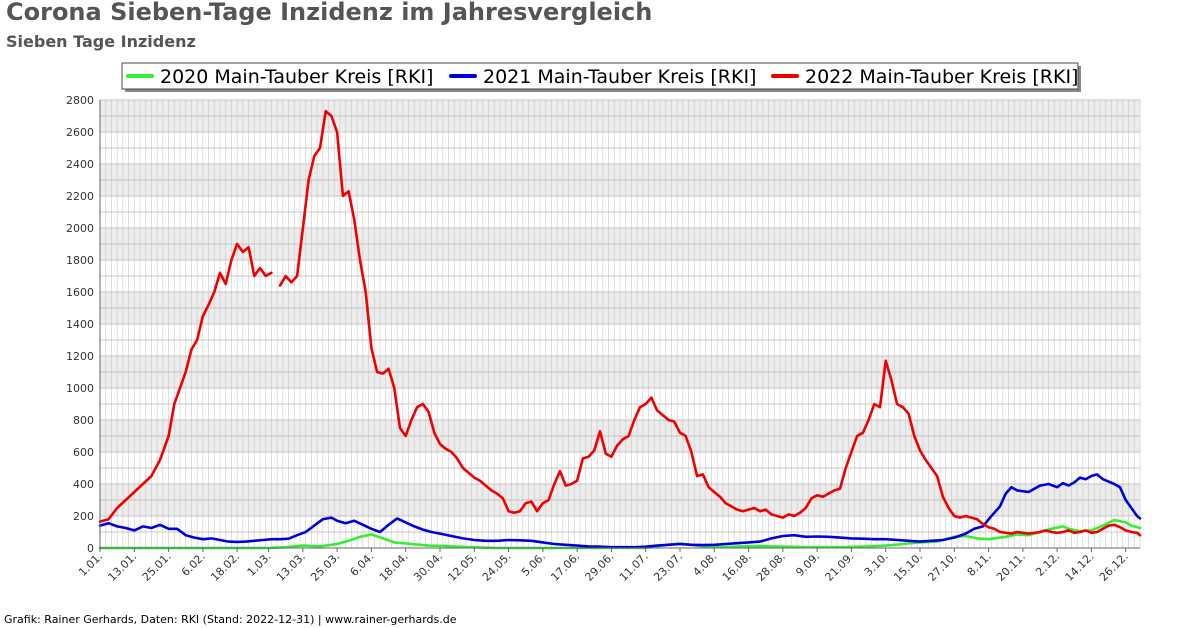 The width and height of the screenshot is (1200, 628). What do you see at coordinates (362, 564) in the screenshot?
I see `x-tick-label: 6.04.` at bounding box center [362, 564].